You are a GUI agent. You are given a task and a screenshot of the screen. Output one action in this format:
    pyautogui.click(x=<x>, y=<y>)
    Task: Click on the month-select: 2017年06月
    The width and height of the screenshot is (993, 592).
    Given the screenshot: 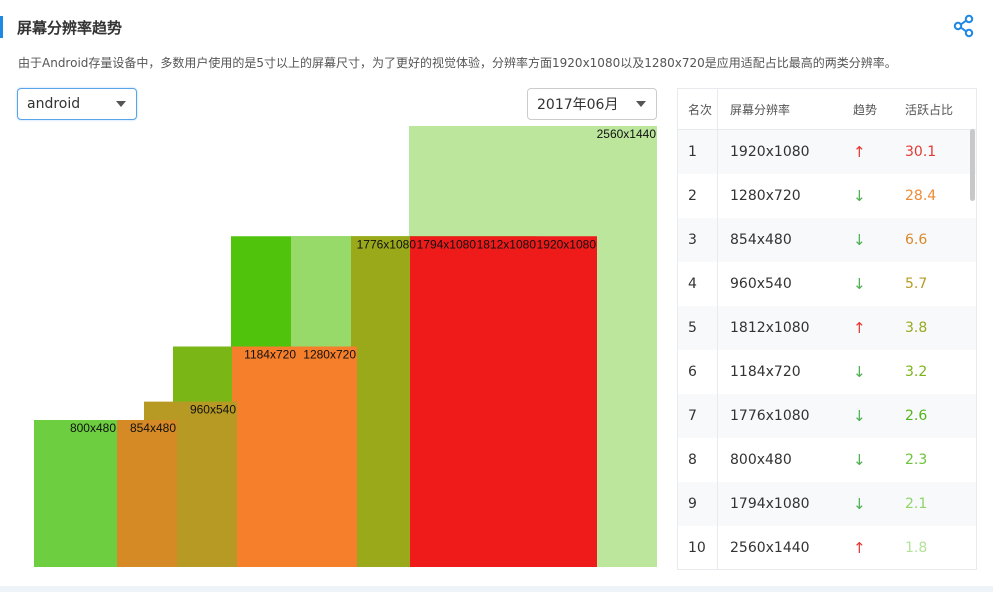 What is the action you would take?
    pyautogui.click(x=592, y=104)
    